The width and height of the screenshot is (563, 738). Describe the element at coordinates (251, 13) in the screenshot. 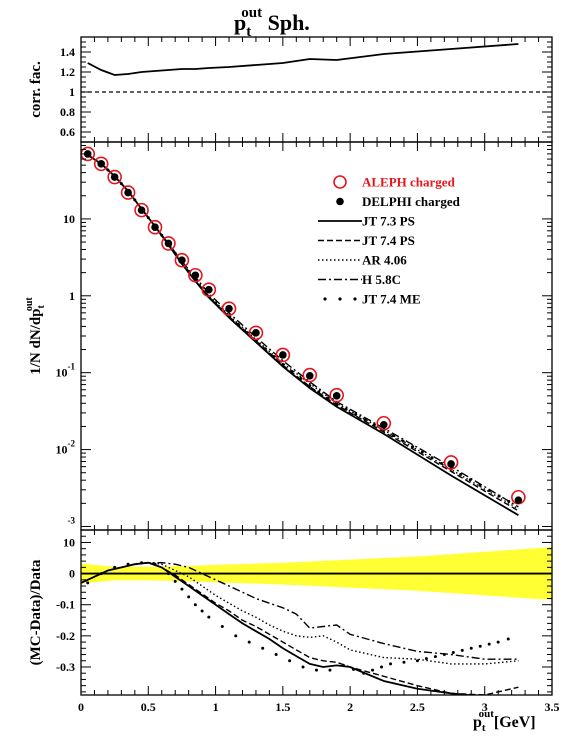

I see `title-sup: out` at that location.